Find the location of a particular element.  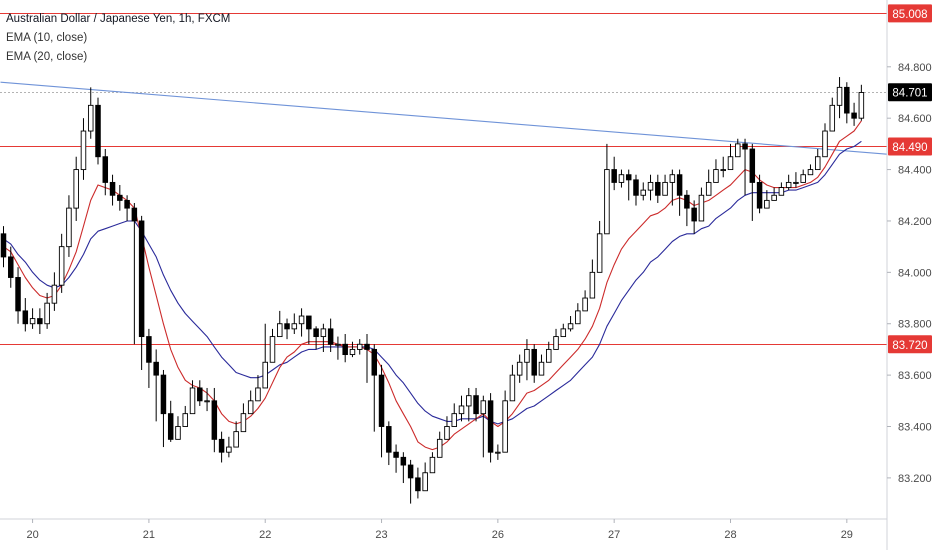

level-price-label: 83.720 is located at coordinates (909, 346).